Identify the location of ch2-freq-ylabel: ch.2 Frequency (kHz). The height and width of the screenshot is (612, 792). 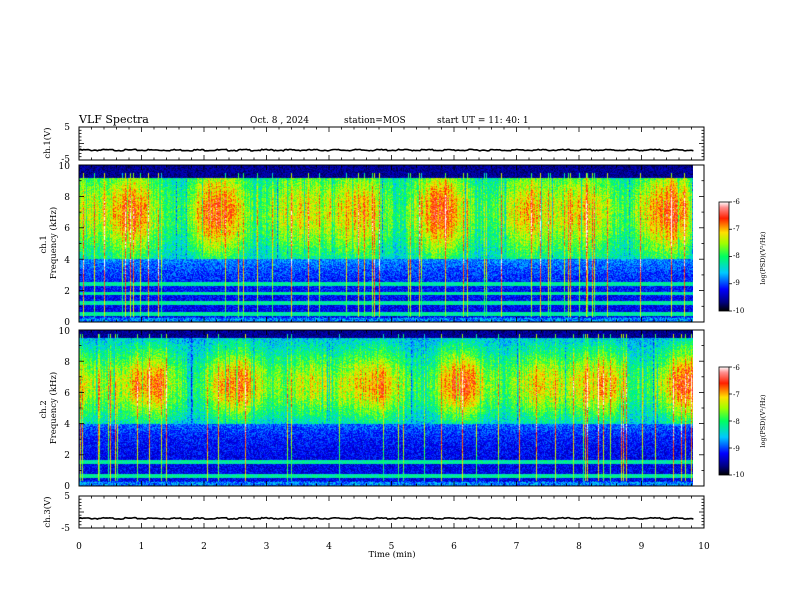
(49, 408).